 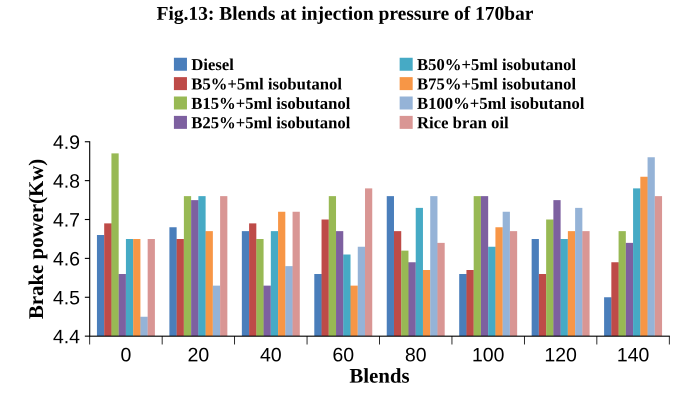 What do you see at coordinates (126, 355) in the screenshot?
I see `x-tick-label: 0` at bounding box center [126, 355].